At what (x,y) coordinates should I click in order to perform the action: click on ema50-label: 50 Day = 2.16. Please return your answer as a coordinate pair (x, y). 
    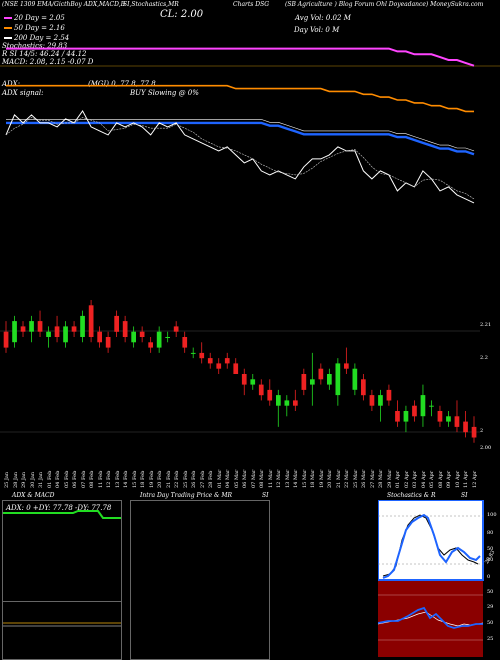
    Looking at the image, I should click on (39, 28).